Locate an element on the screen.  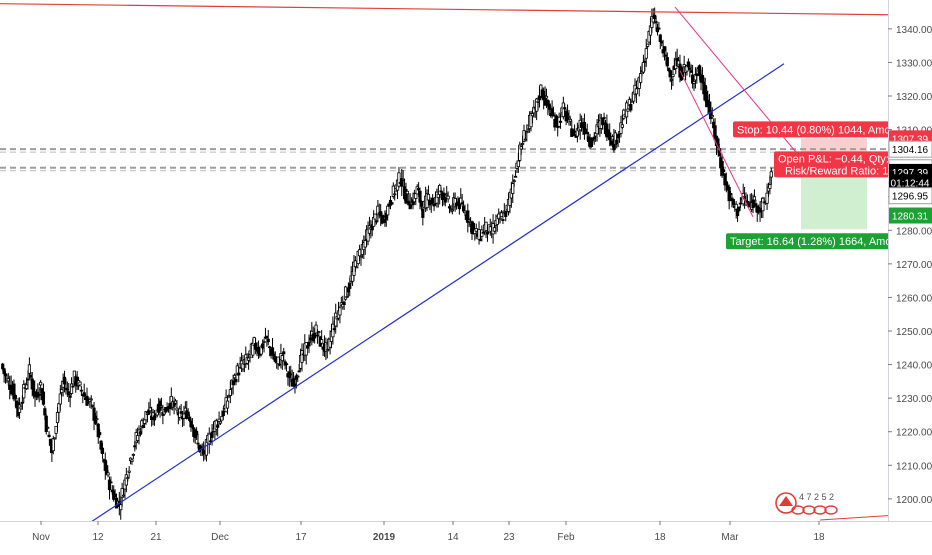
price-tick-label: 1220.00 is located at coordinates (914, 433).